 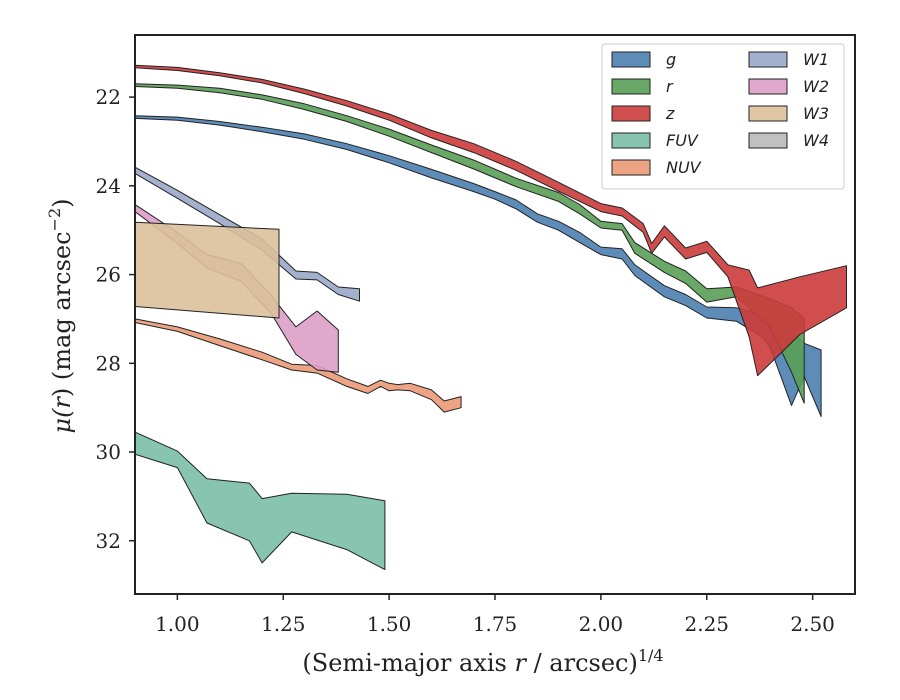 What do you see at coordinates (816, 140) in the screenshot?
I see `legend-label-w4: W4` at bounding box center [816, 140].